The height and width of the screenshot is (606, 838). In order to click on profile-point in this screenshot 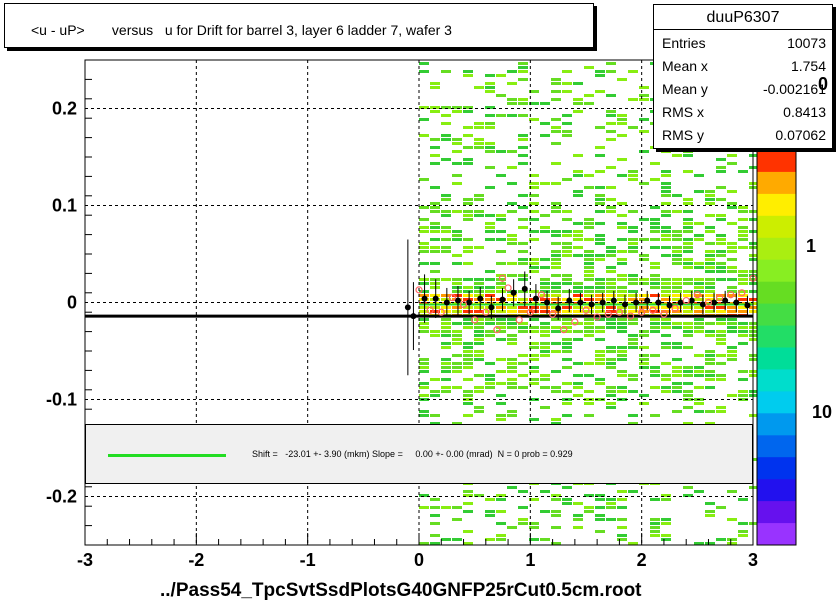, I will do `click(413, 316)`.